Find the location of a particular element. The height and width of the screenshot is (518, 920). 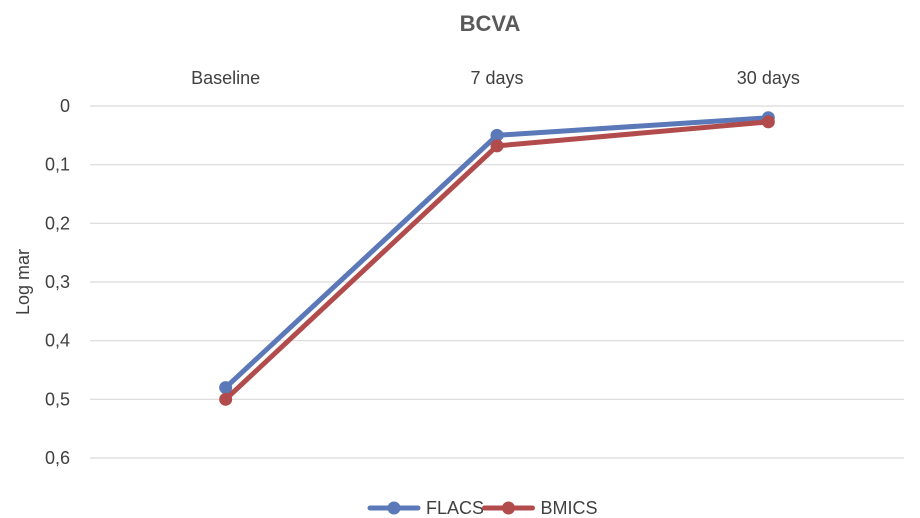

legend-item: FLACS is located at coordinates (425, 508).